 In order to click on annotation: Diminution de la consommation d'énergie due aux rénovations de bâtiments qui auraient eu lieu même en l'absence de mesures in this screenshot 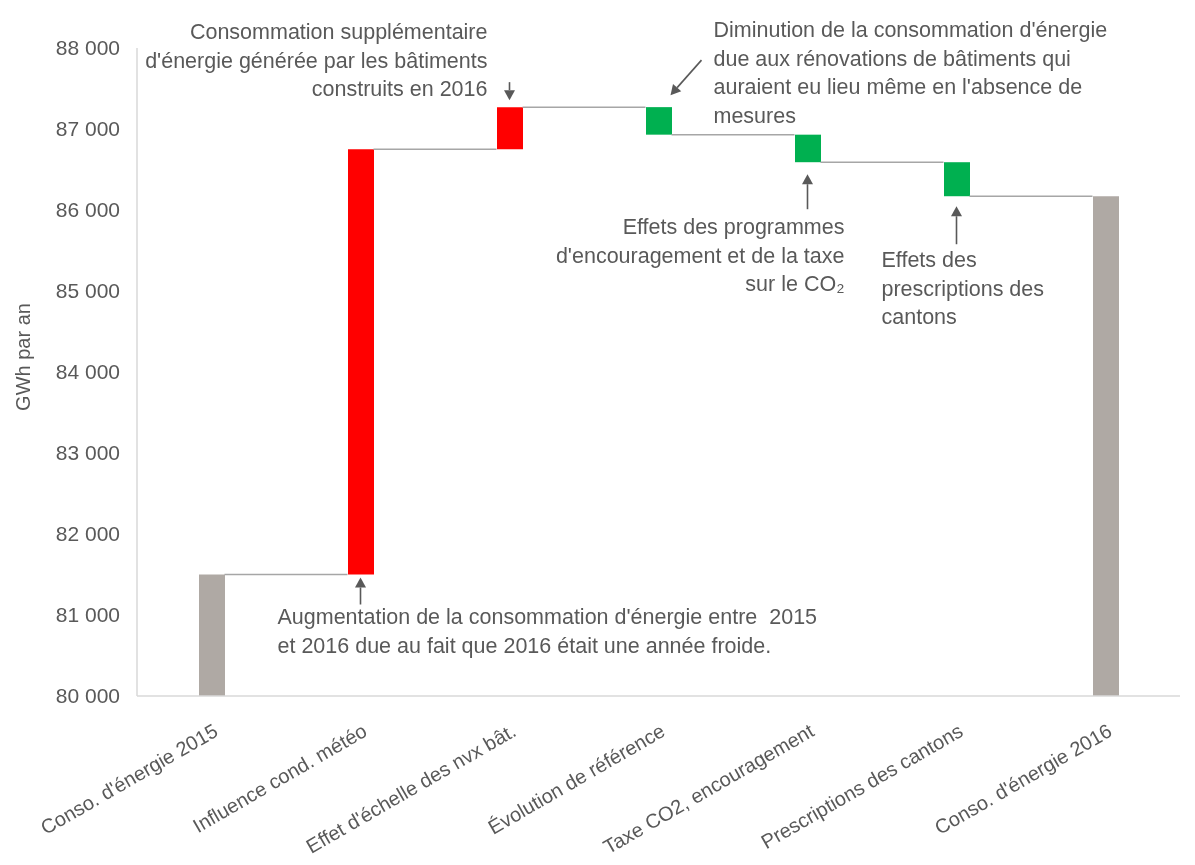, I will do `click(910, 73)`.